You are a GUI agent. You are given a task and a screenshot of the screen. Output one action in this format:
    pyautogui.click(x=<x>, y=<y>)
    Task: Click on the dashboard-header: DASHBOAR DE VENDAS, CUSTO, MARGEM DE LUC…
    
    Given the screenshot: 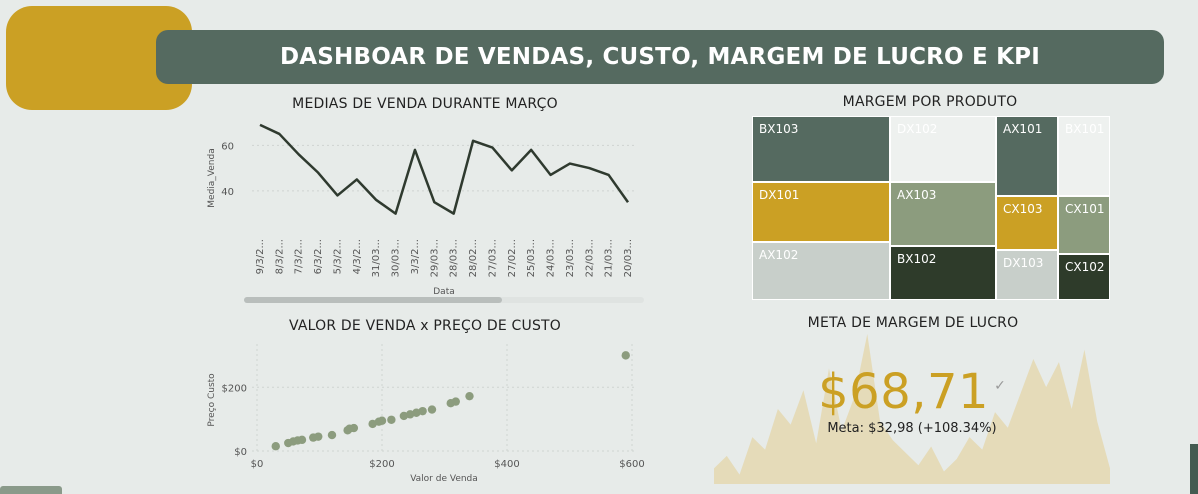 What is the action you would take?
    pyautogui.click(x=660, y=57)
    